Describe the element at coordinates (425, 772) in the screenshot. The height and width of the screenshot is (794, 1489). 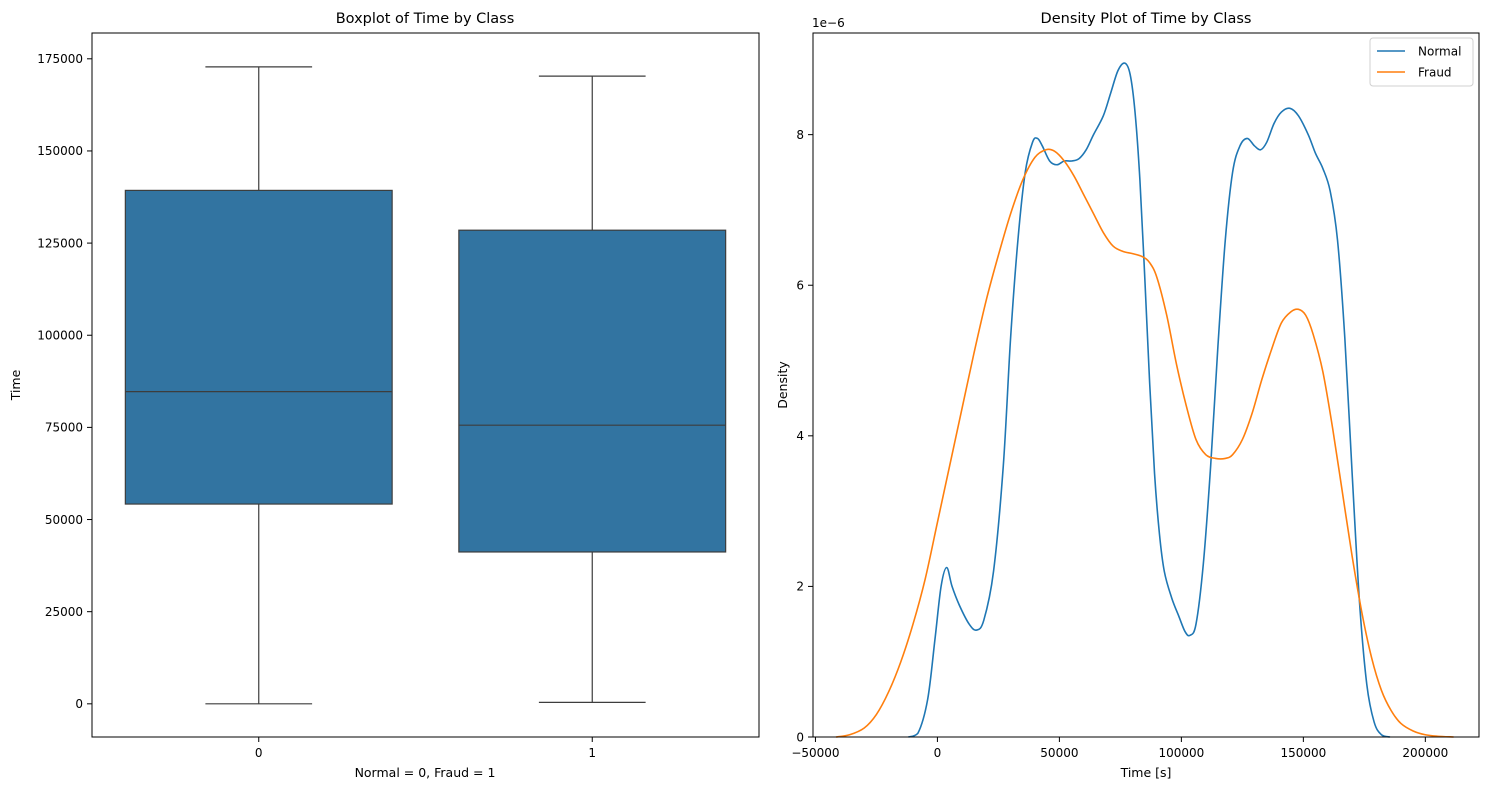
I see `boxplot-x-axis-label: Normal = 0, Fraud = 1` at that location.